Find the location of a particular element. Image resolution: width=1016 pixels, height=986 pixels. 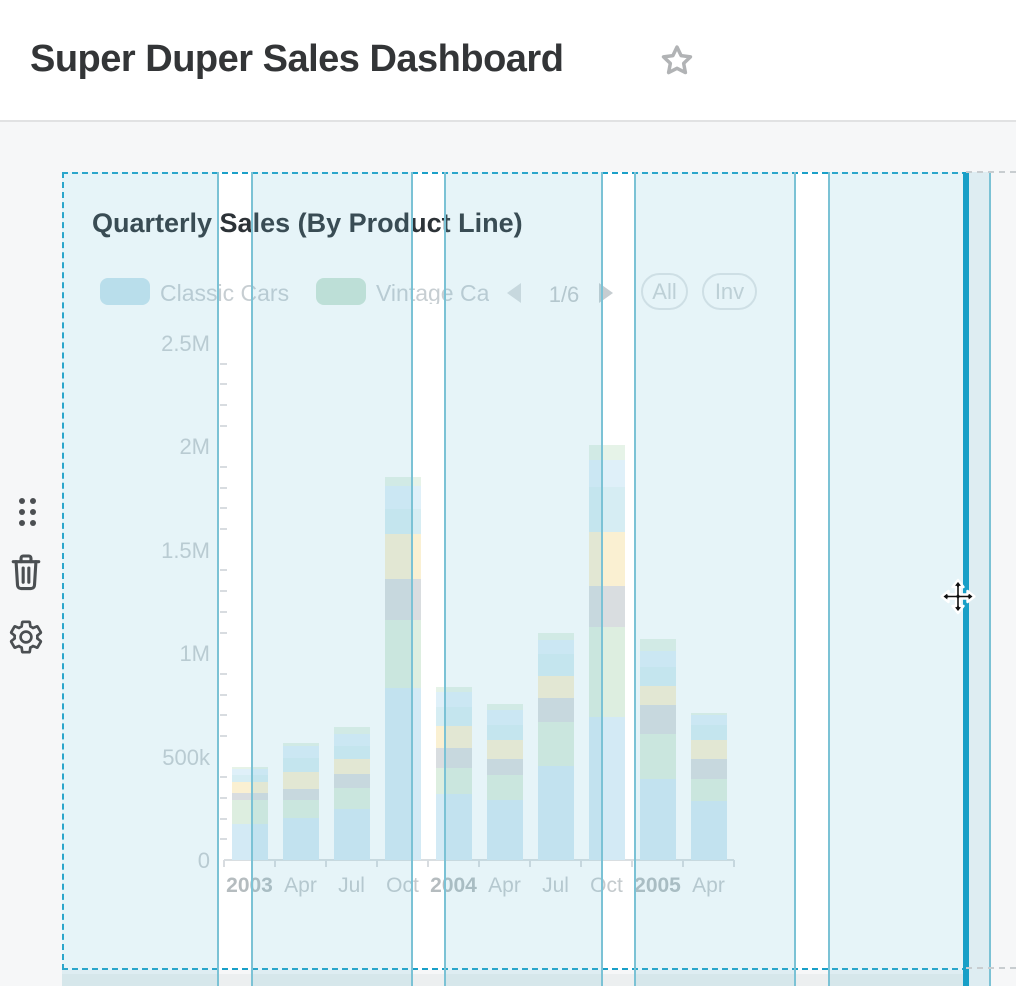

original-extent-dash-top is located at coordinates (991, 172).